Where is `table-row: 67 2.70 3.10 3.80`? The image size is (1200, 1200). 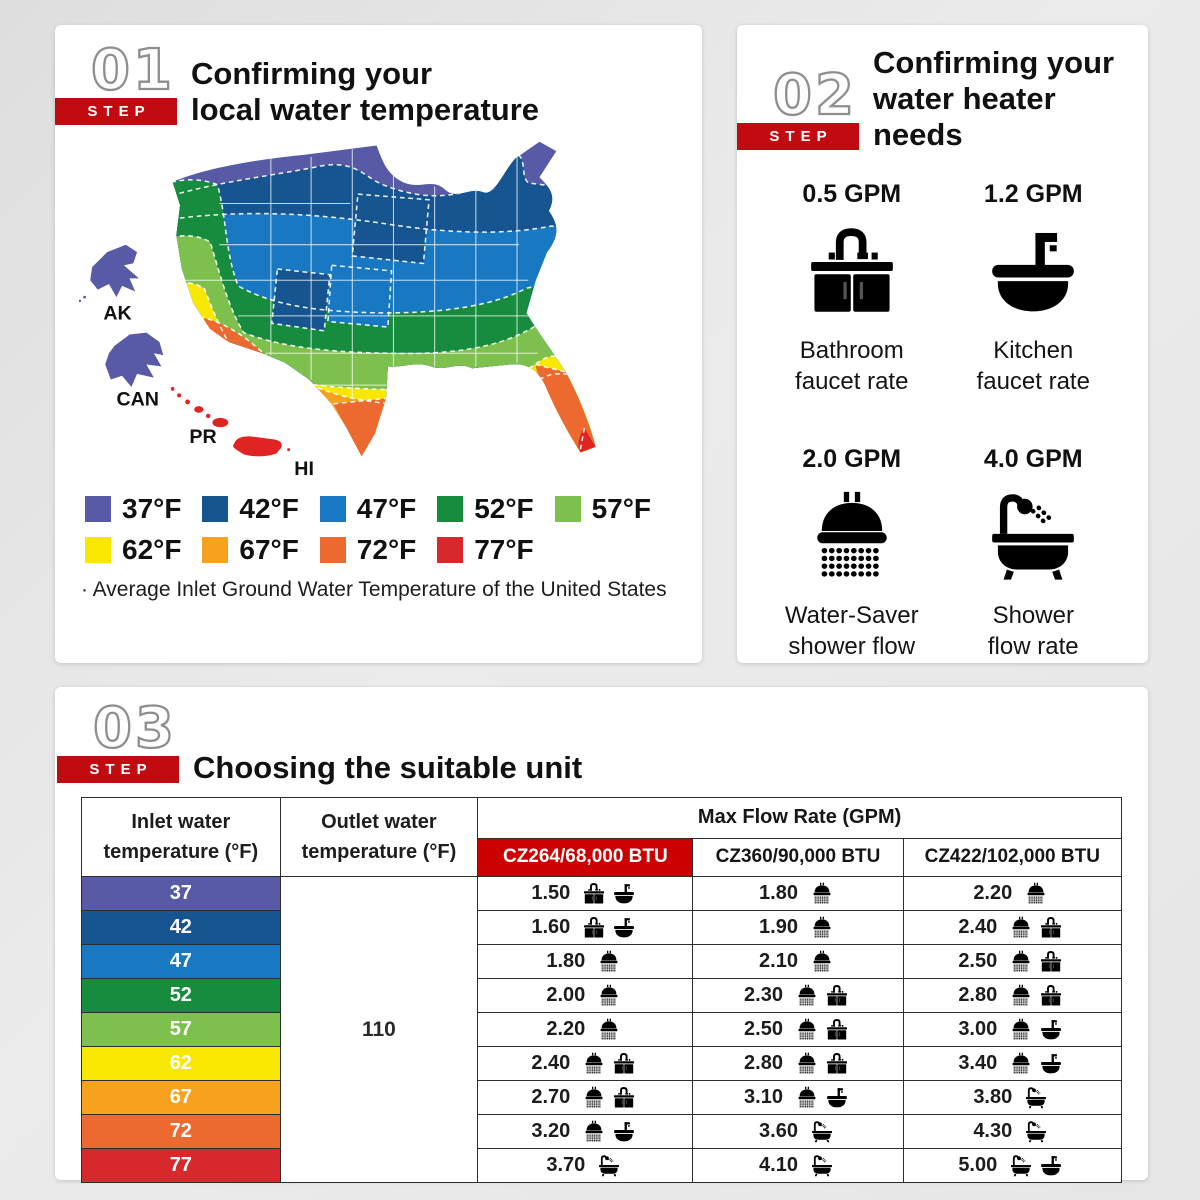
table-row: 67 2.70 3.10 3.80 is located at coordinates (602, 1097).